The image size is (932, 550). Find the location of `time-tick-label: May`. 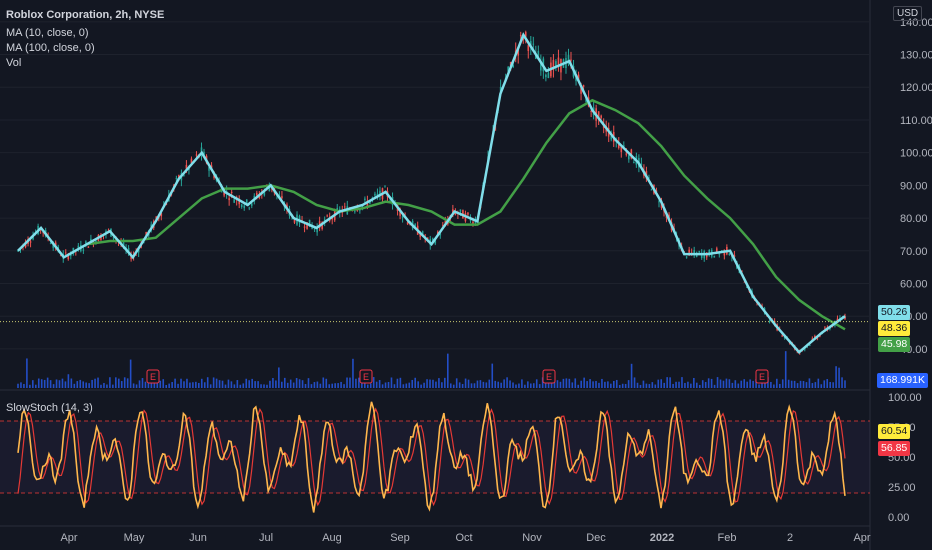

time-tick-label: May is located at coordinates (134, 538).